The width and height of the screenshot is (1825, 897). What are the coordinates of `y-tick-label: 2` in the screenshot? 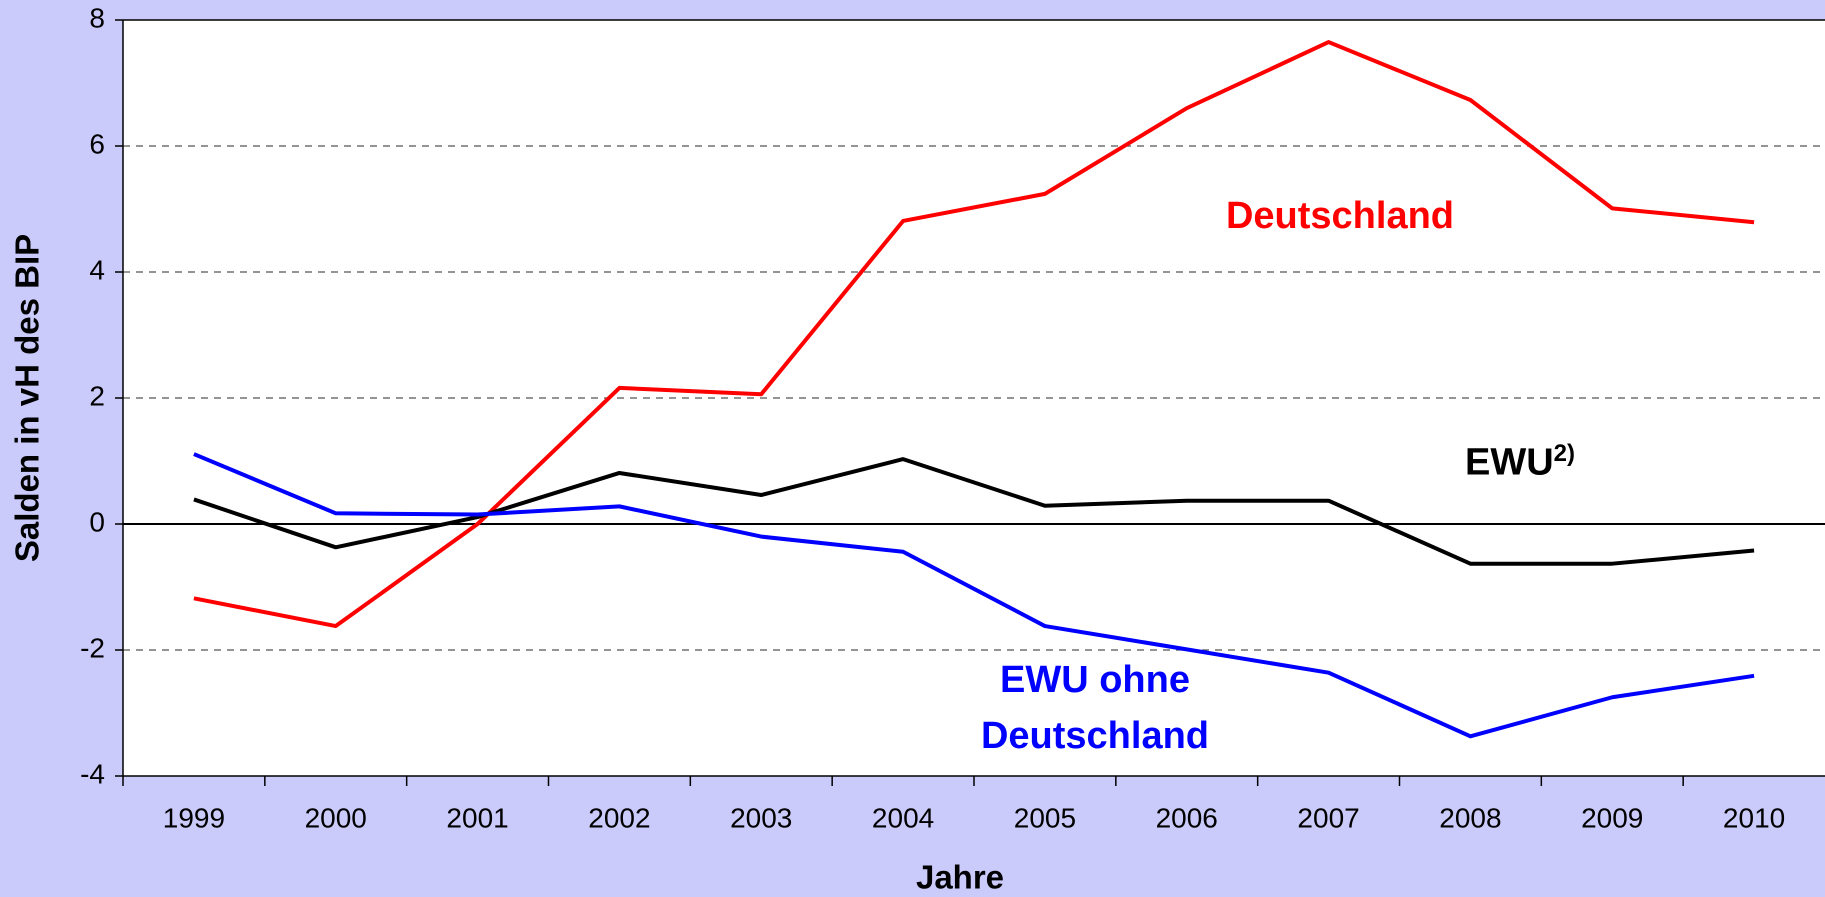 It's located at (97, 395).